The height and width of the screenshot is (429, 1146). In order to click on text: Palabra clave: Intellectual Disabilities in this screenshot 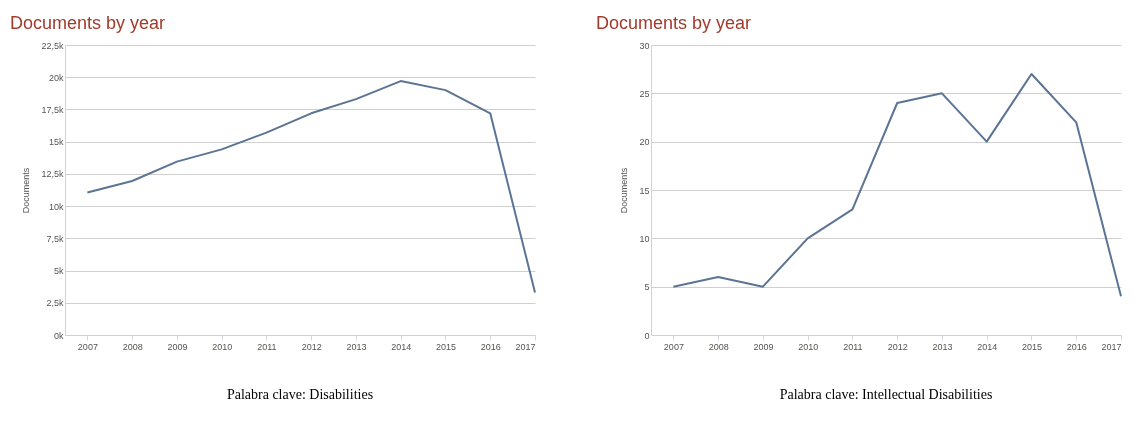, I will do `click(886, 394)`.